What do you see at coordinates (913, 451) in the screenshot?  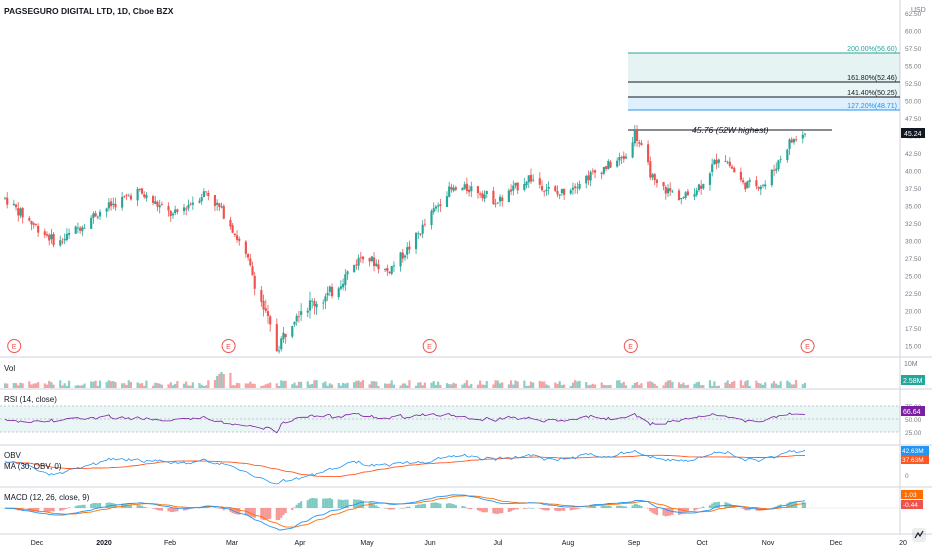 I see `obv-current-label: 42.63M` at bounding box center [913, 451].